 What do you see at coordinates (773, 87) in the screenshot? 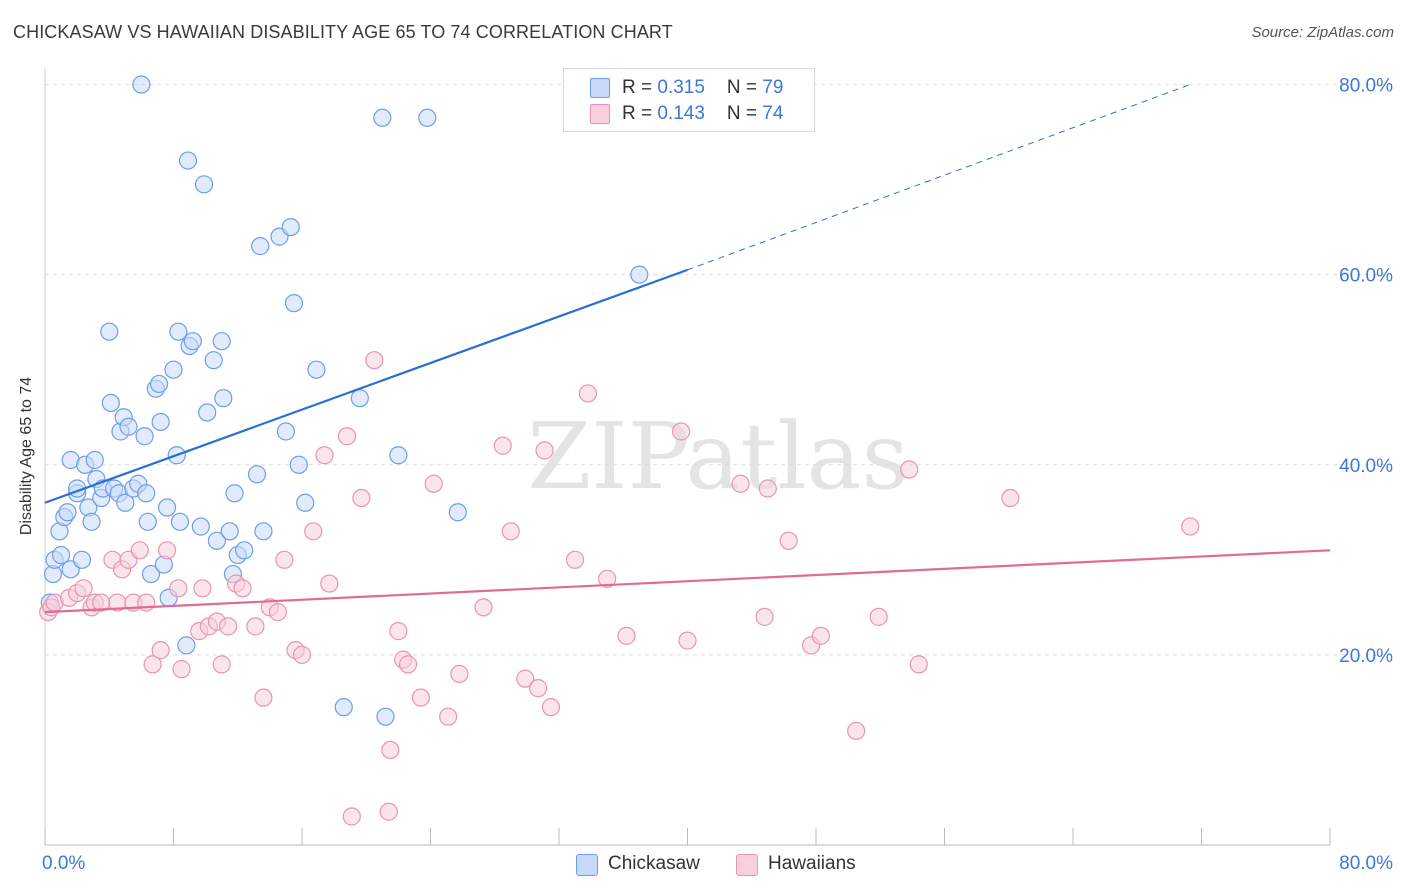
I see `legend-n-value: 79` at bounding box center [773, 87].